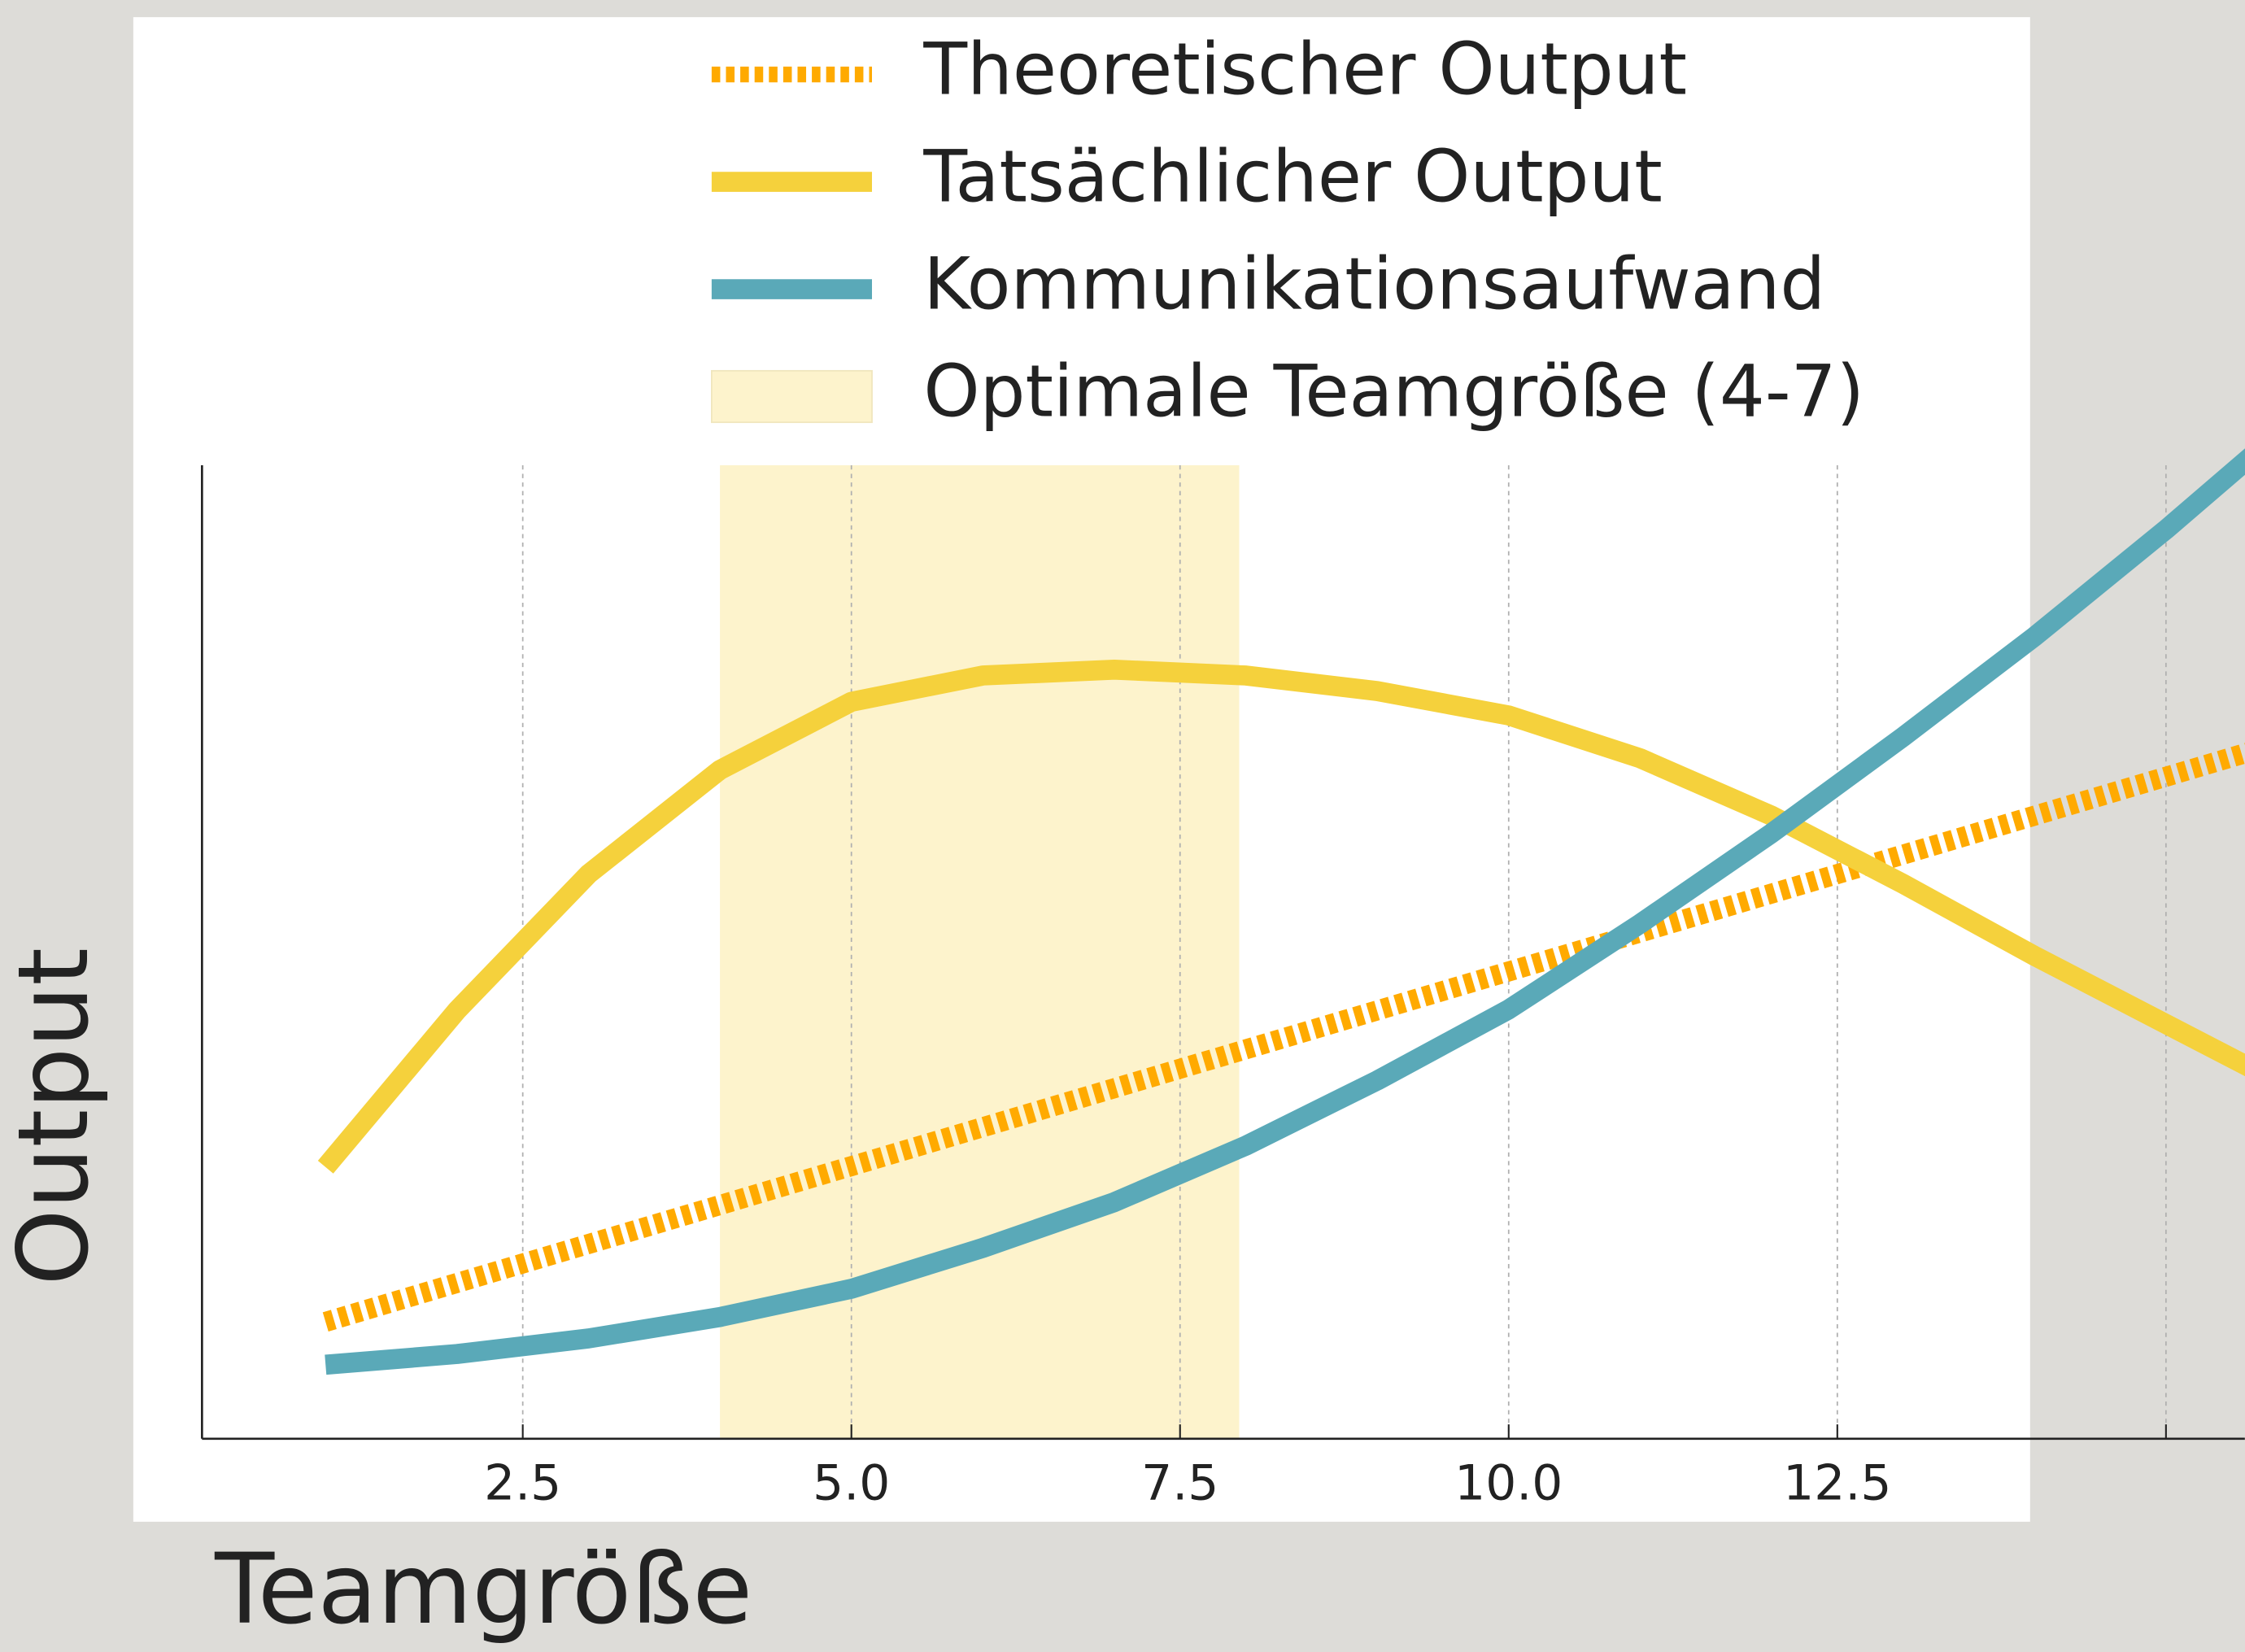  I want to click on x-tick-label: 2.5, so click(522, 1482).